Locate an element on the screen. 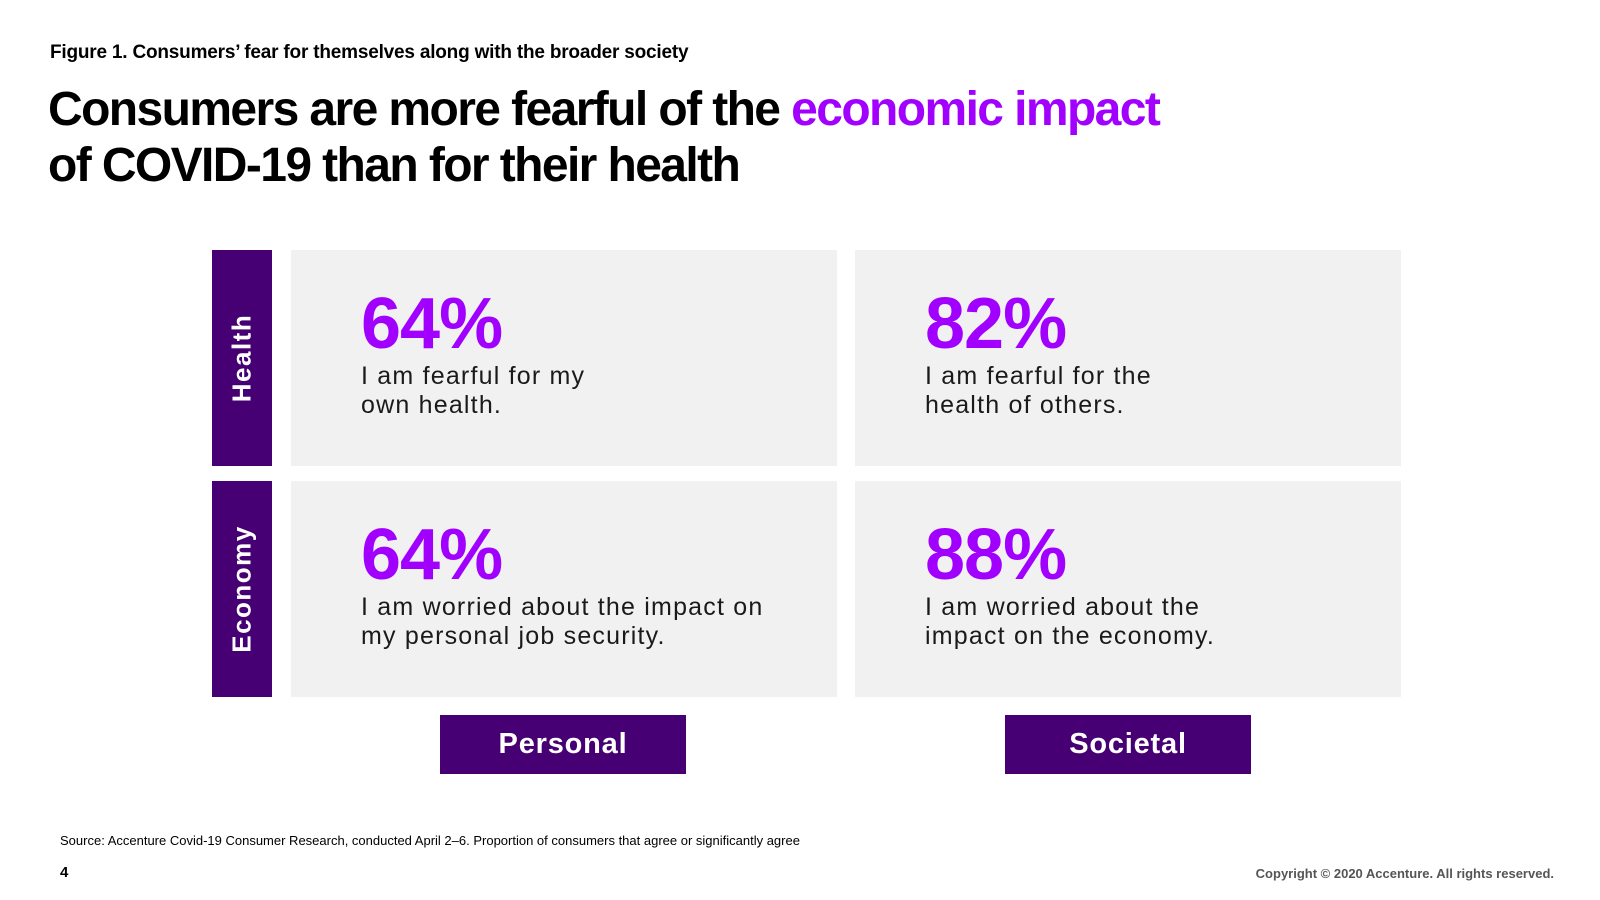 The height and width of the screenshot is (900, 1600). page-number: 4 is located at coordinates (64, 872).